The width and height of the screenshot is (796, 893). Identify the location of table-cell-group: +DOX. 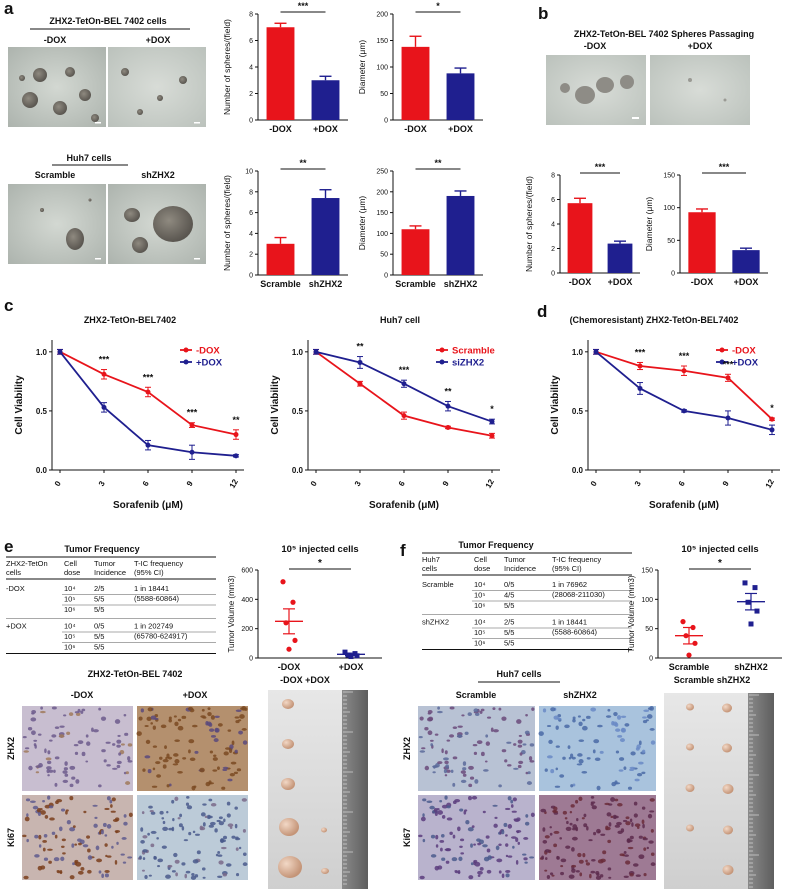
(16, 626).